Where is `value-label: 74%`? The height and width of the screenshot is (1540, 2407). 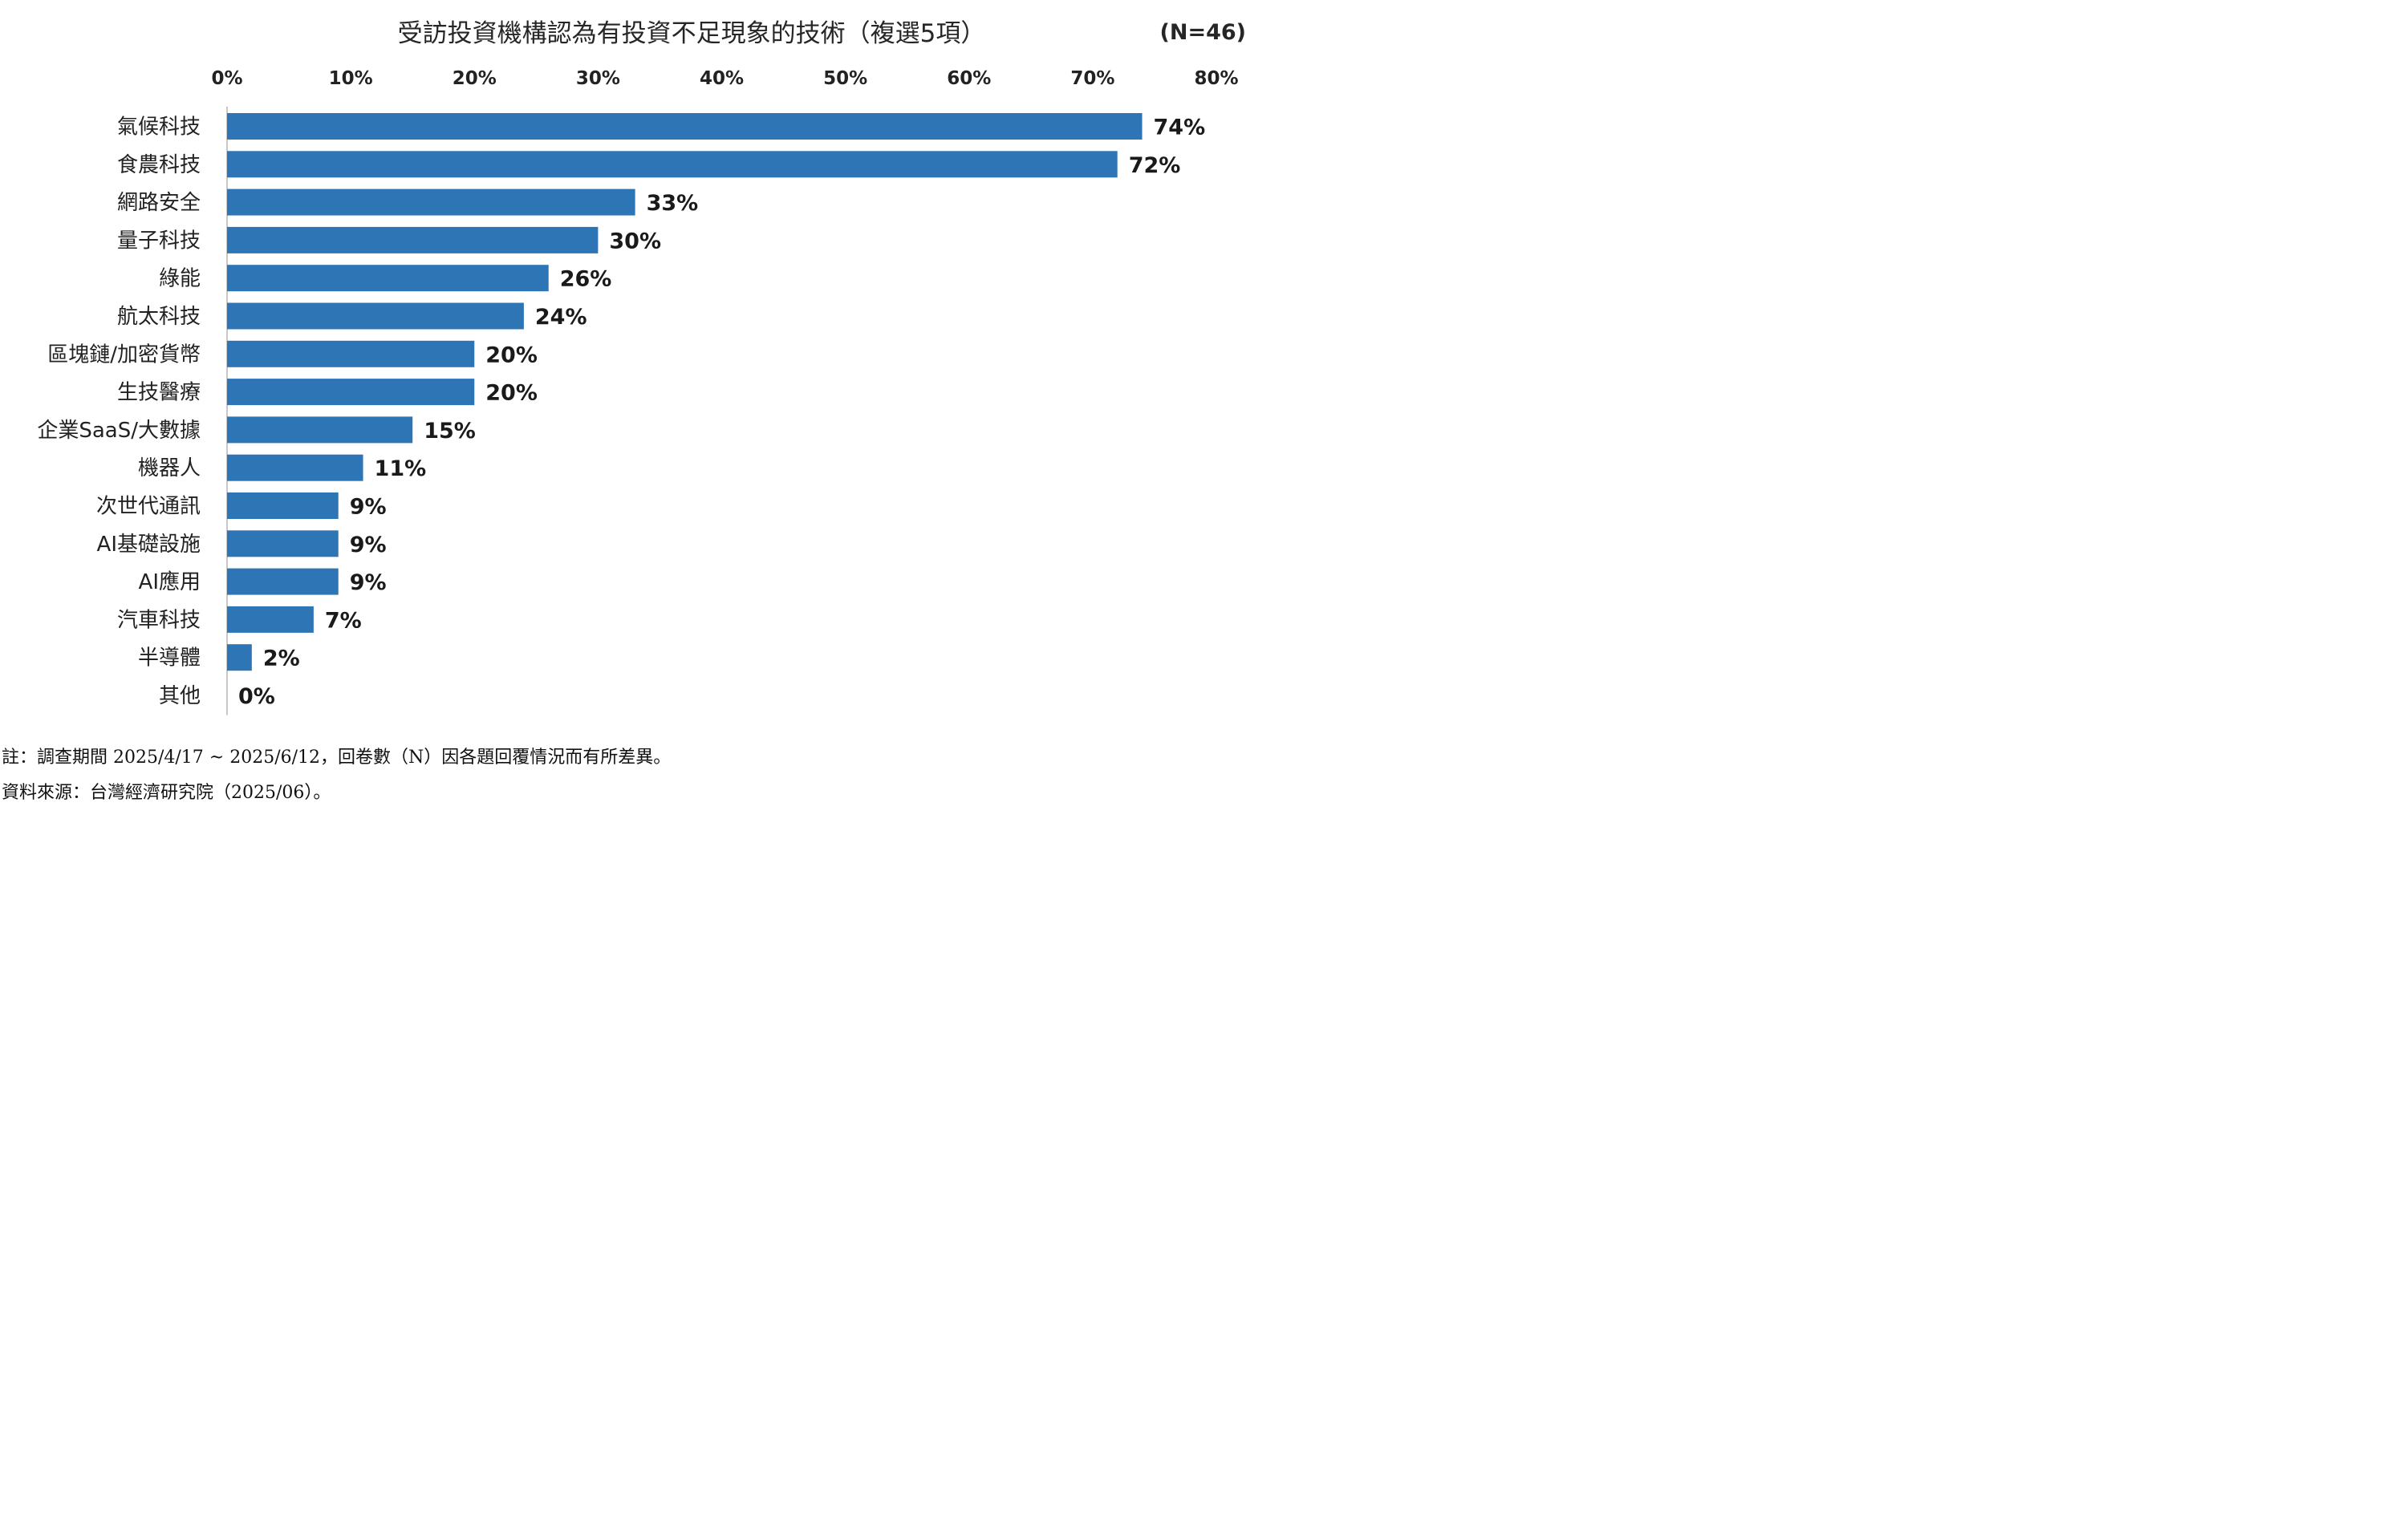
value-label: 74% is located at coordinates (1180, 128).